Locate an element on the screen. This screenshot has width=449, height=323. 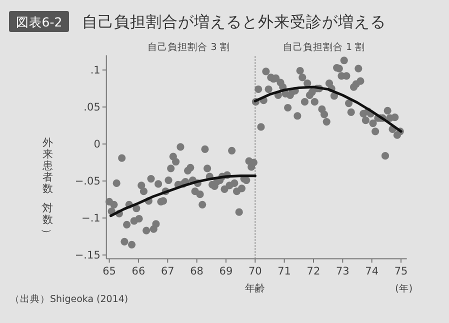
x-axis-title: 年齢 is located at coordinates (255, 288).